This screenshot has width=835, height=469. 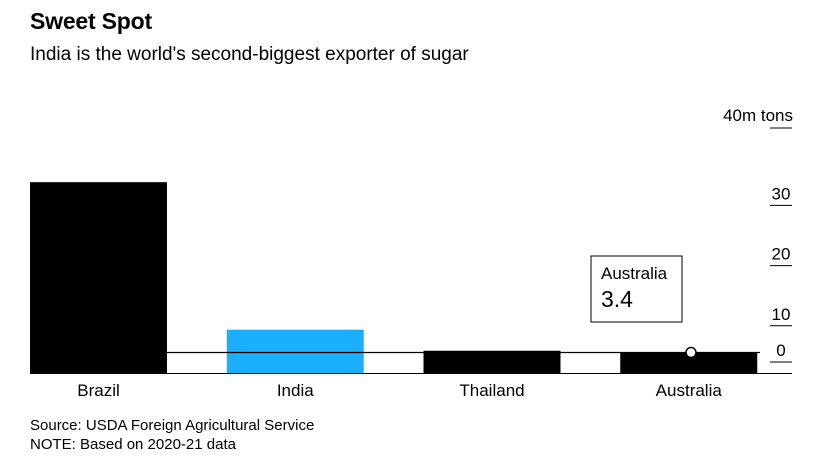 What do you see at coordinates (617, 299) in the screenshot?
I see `annotation-value: 3.4` at bounding box center [617, 299].